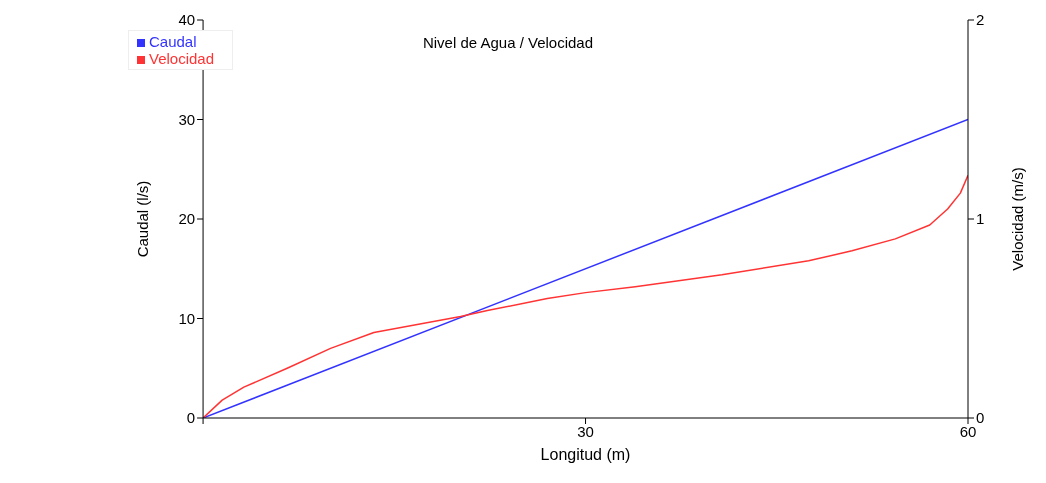  I want to click on y-axis-title: Caudal (l/s), so click(143, 219).